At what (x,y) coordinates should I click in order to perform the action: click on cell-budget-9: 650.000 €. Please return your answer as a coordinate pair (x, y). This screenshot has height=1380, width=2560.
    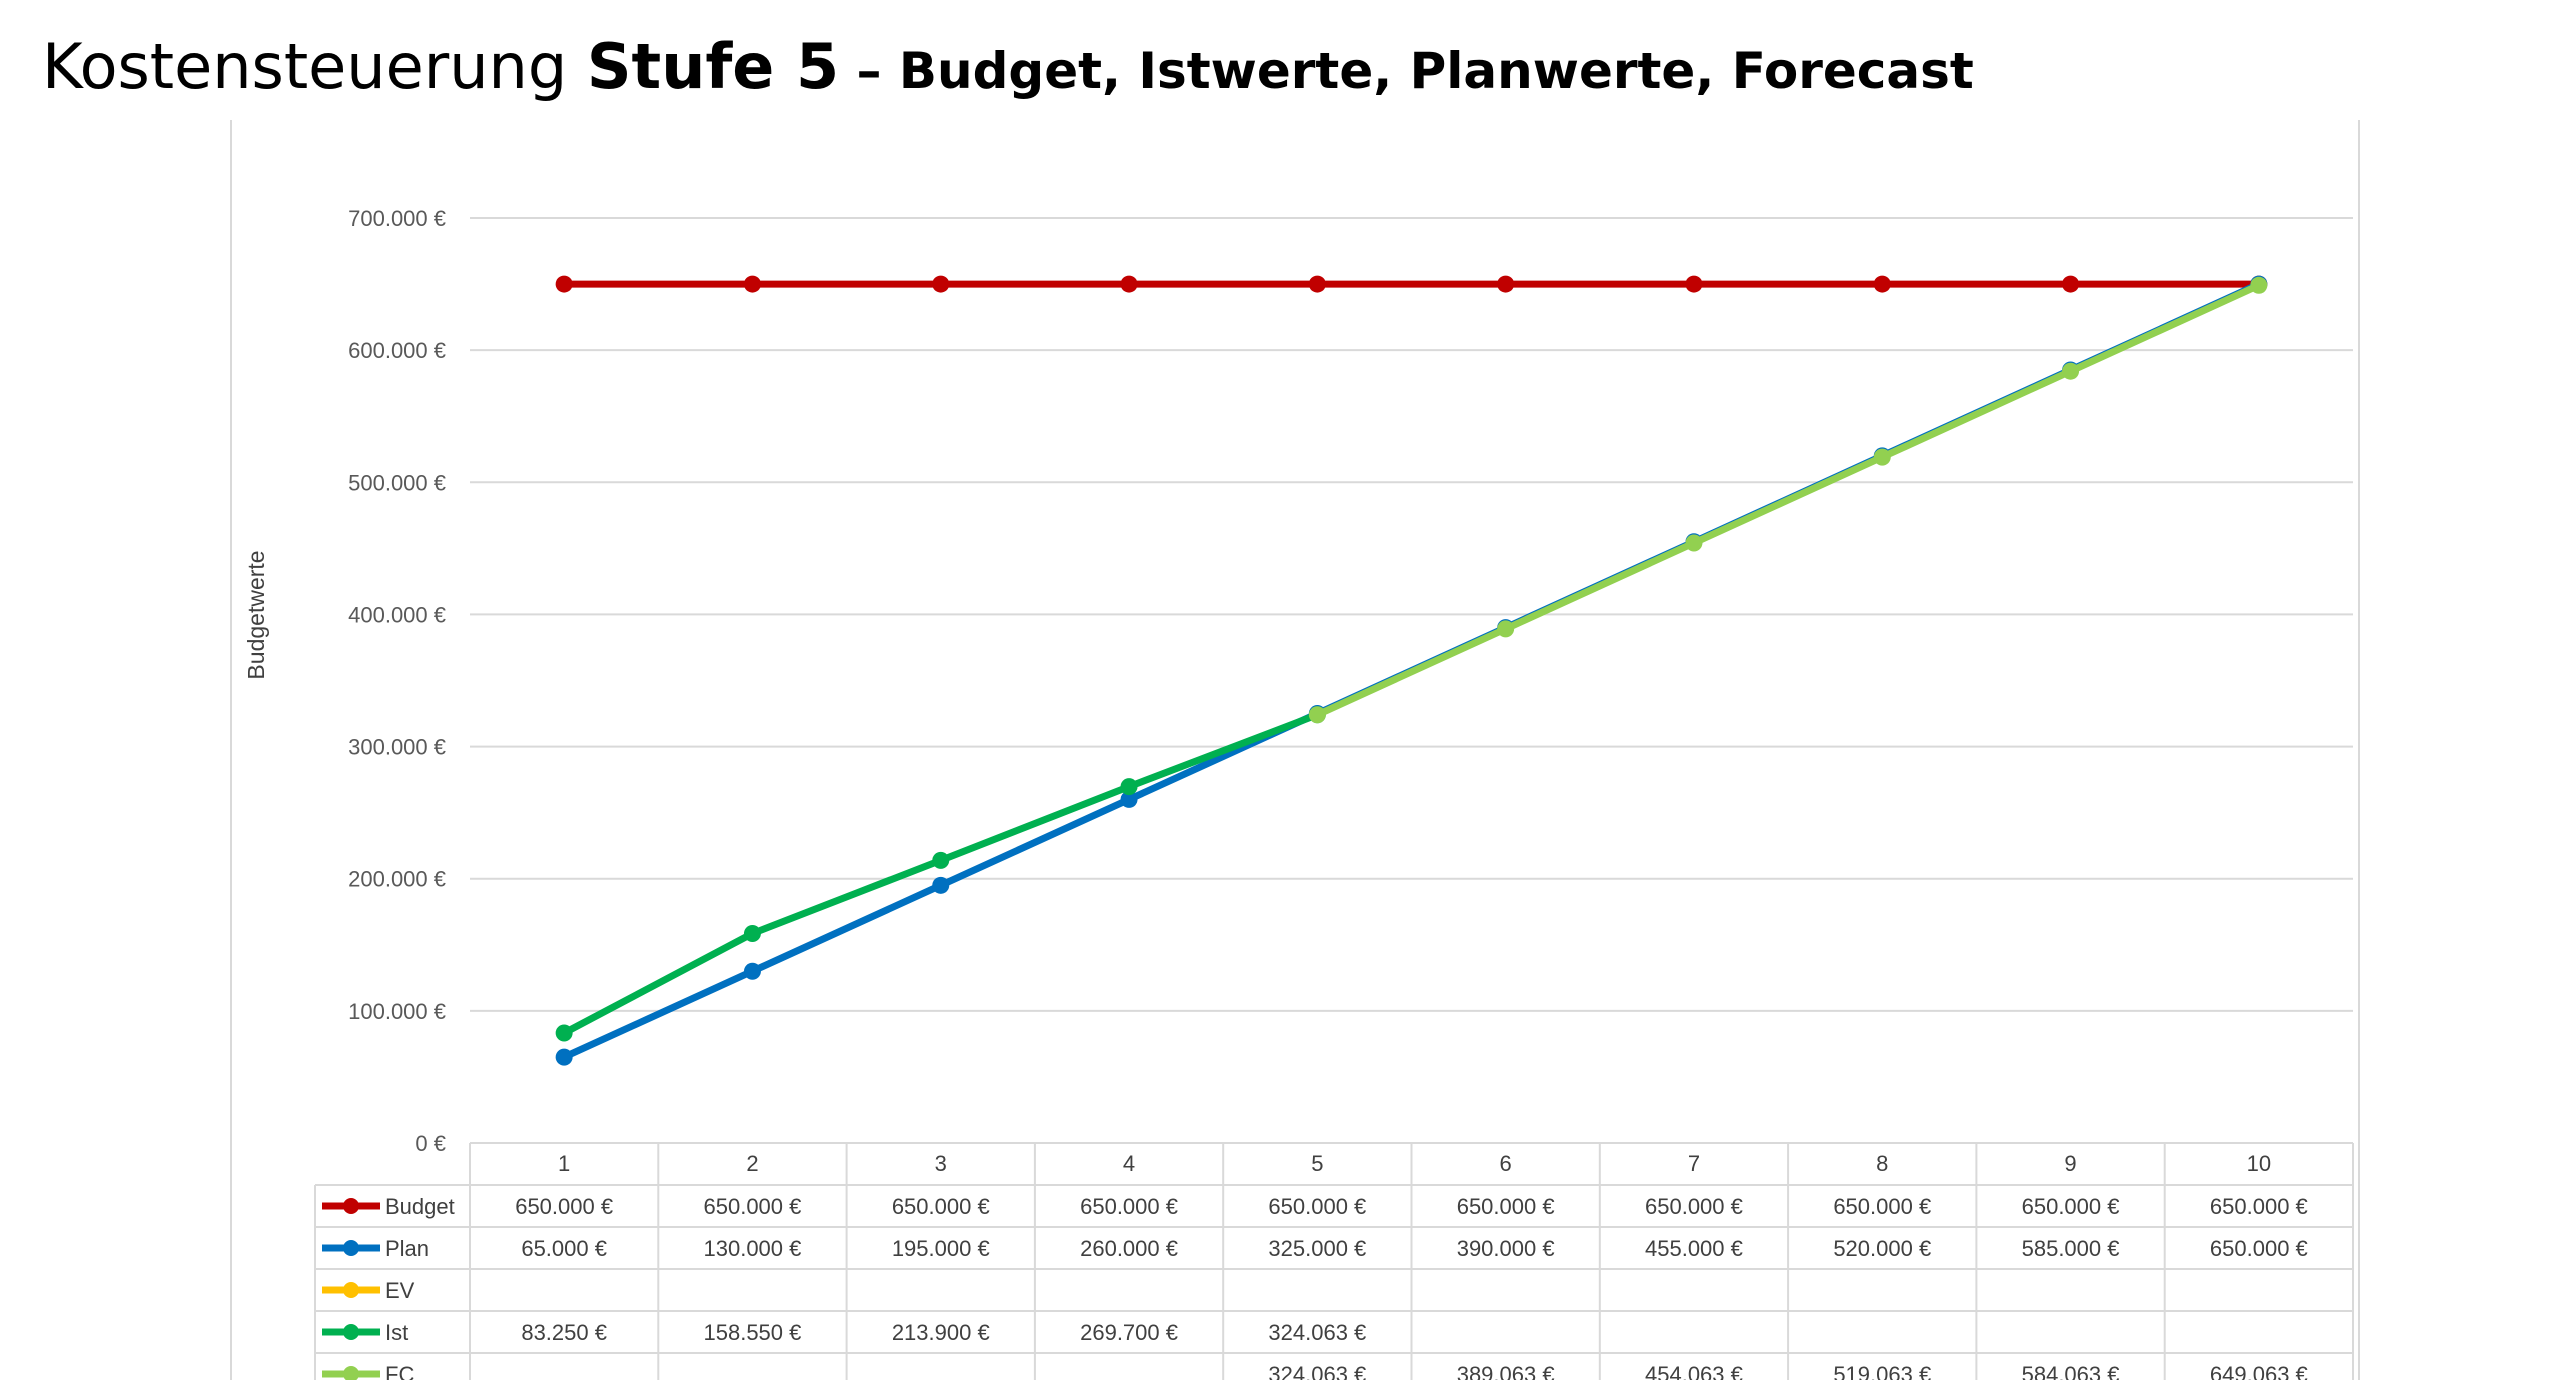
    Looking at the image, I should click on (2071, 1206).